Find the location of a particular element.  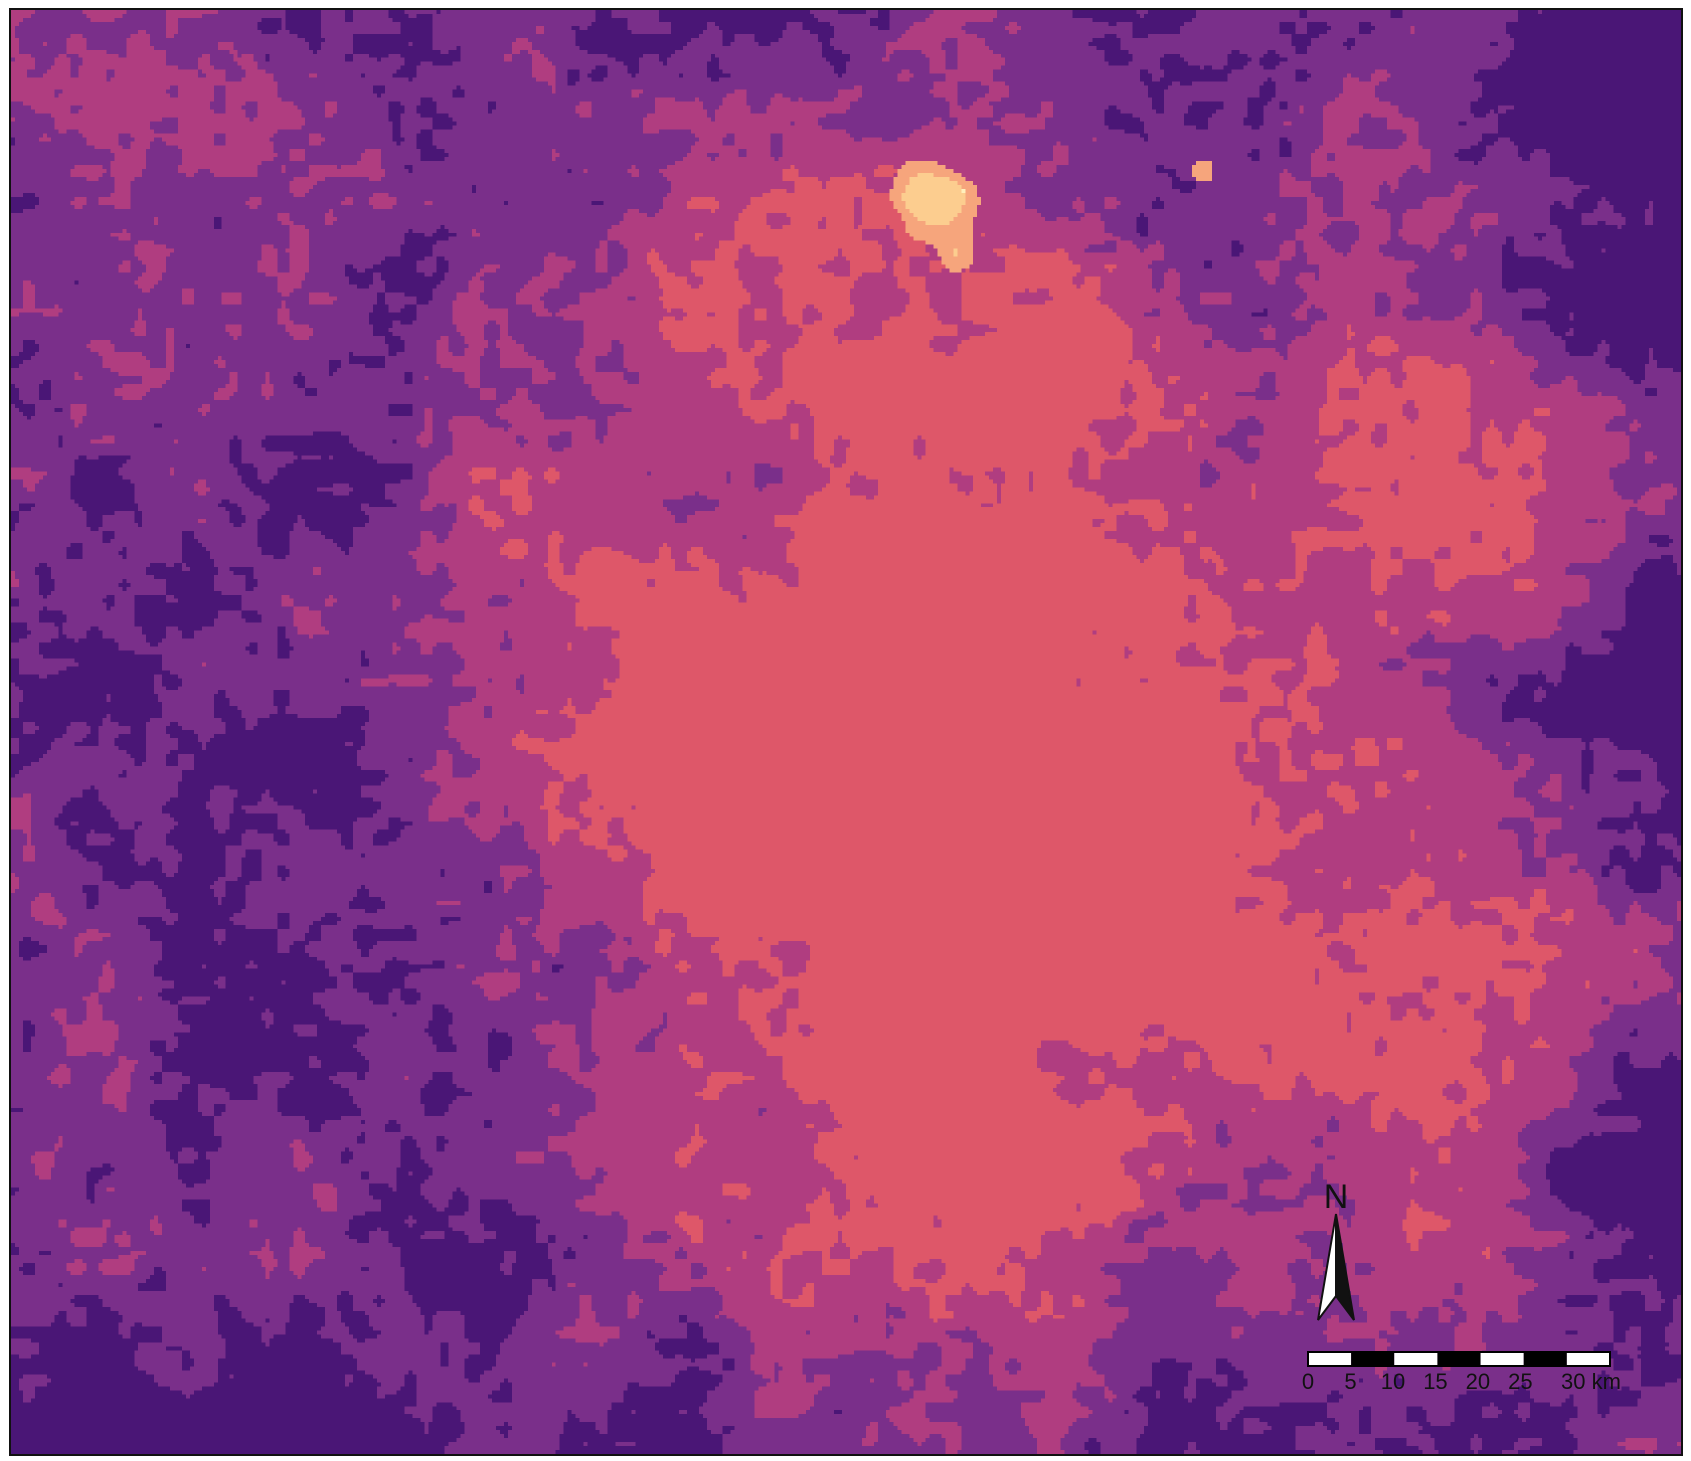

north-arrow-label: N is located at coordinates (1336, 1197).